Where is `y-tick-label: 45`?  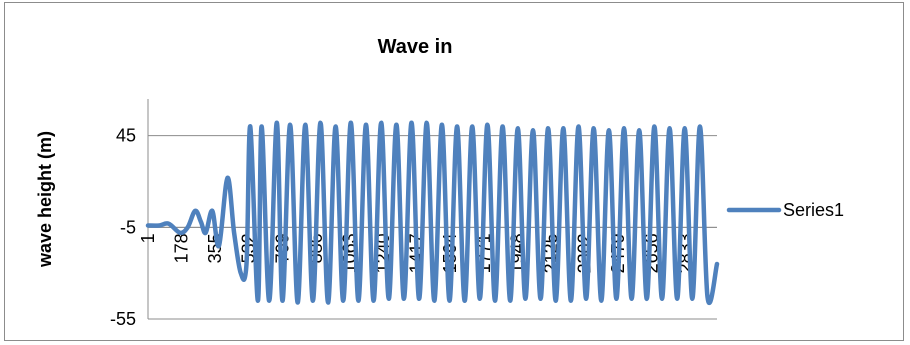 y-tick-label: 45 is located at coordinates (126, 136).